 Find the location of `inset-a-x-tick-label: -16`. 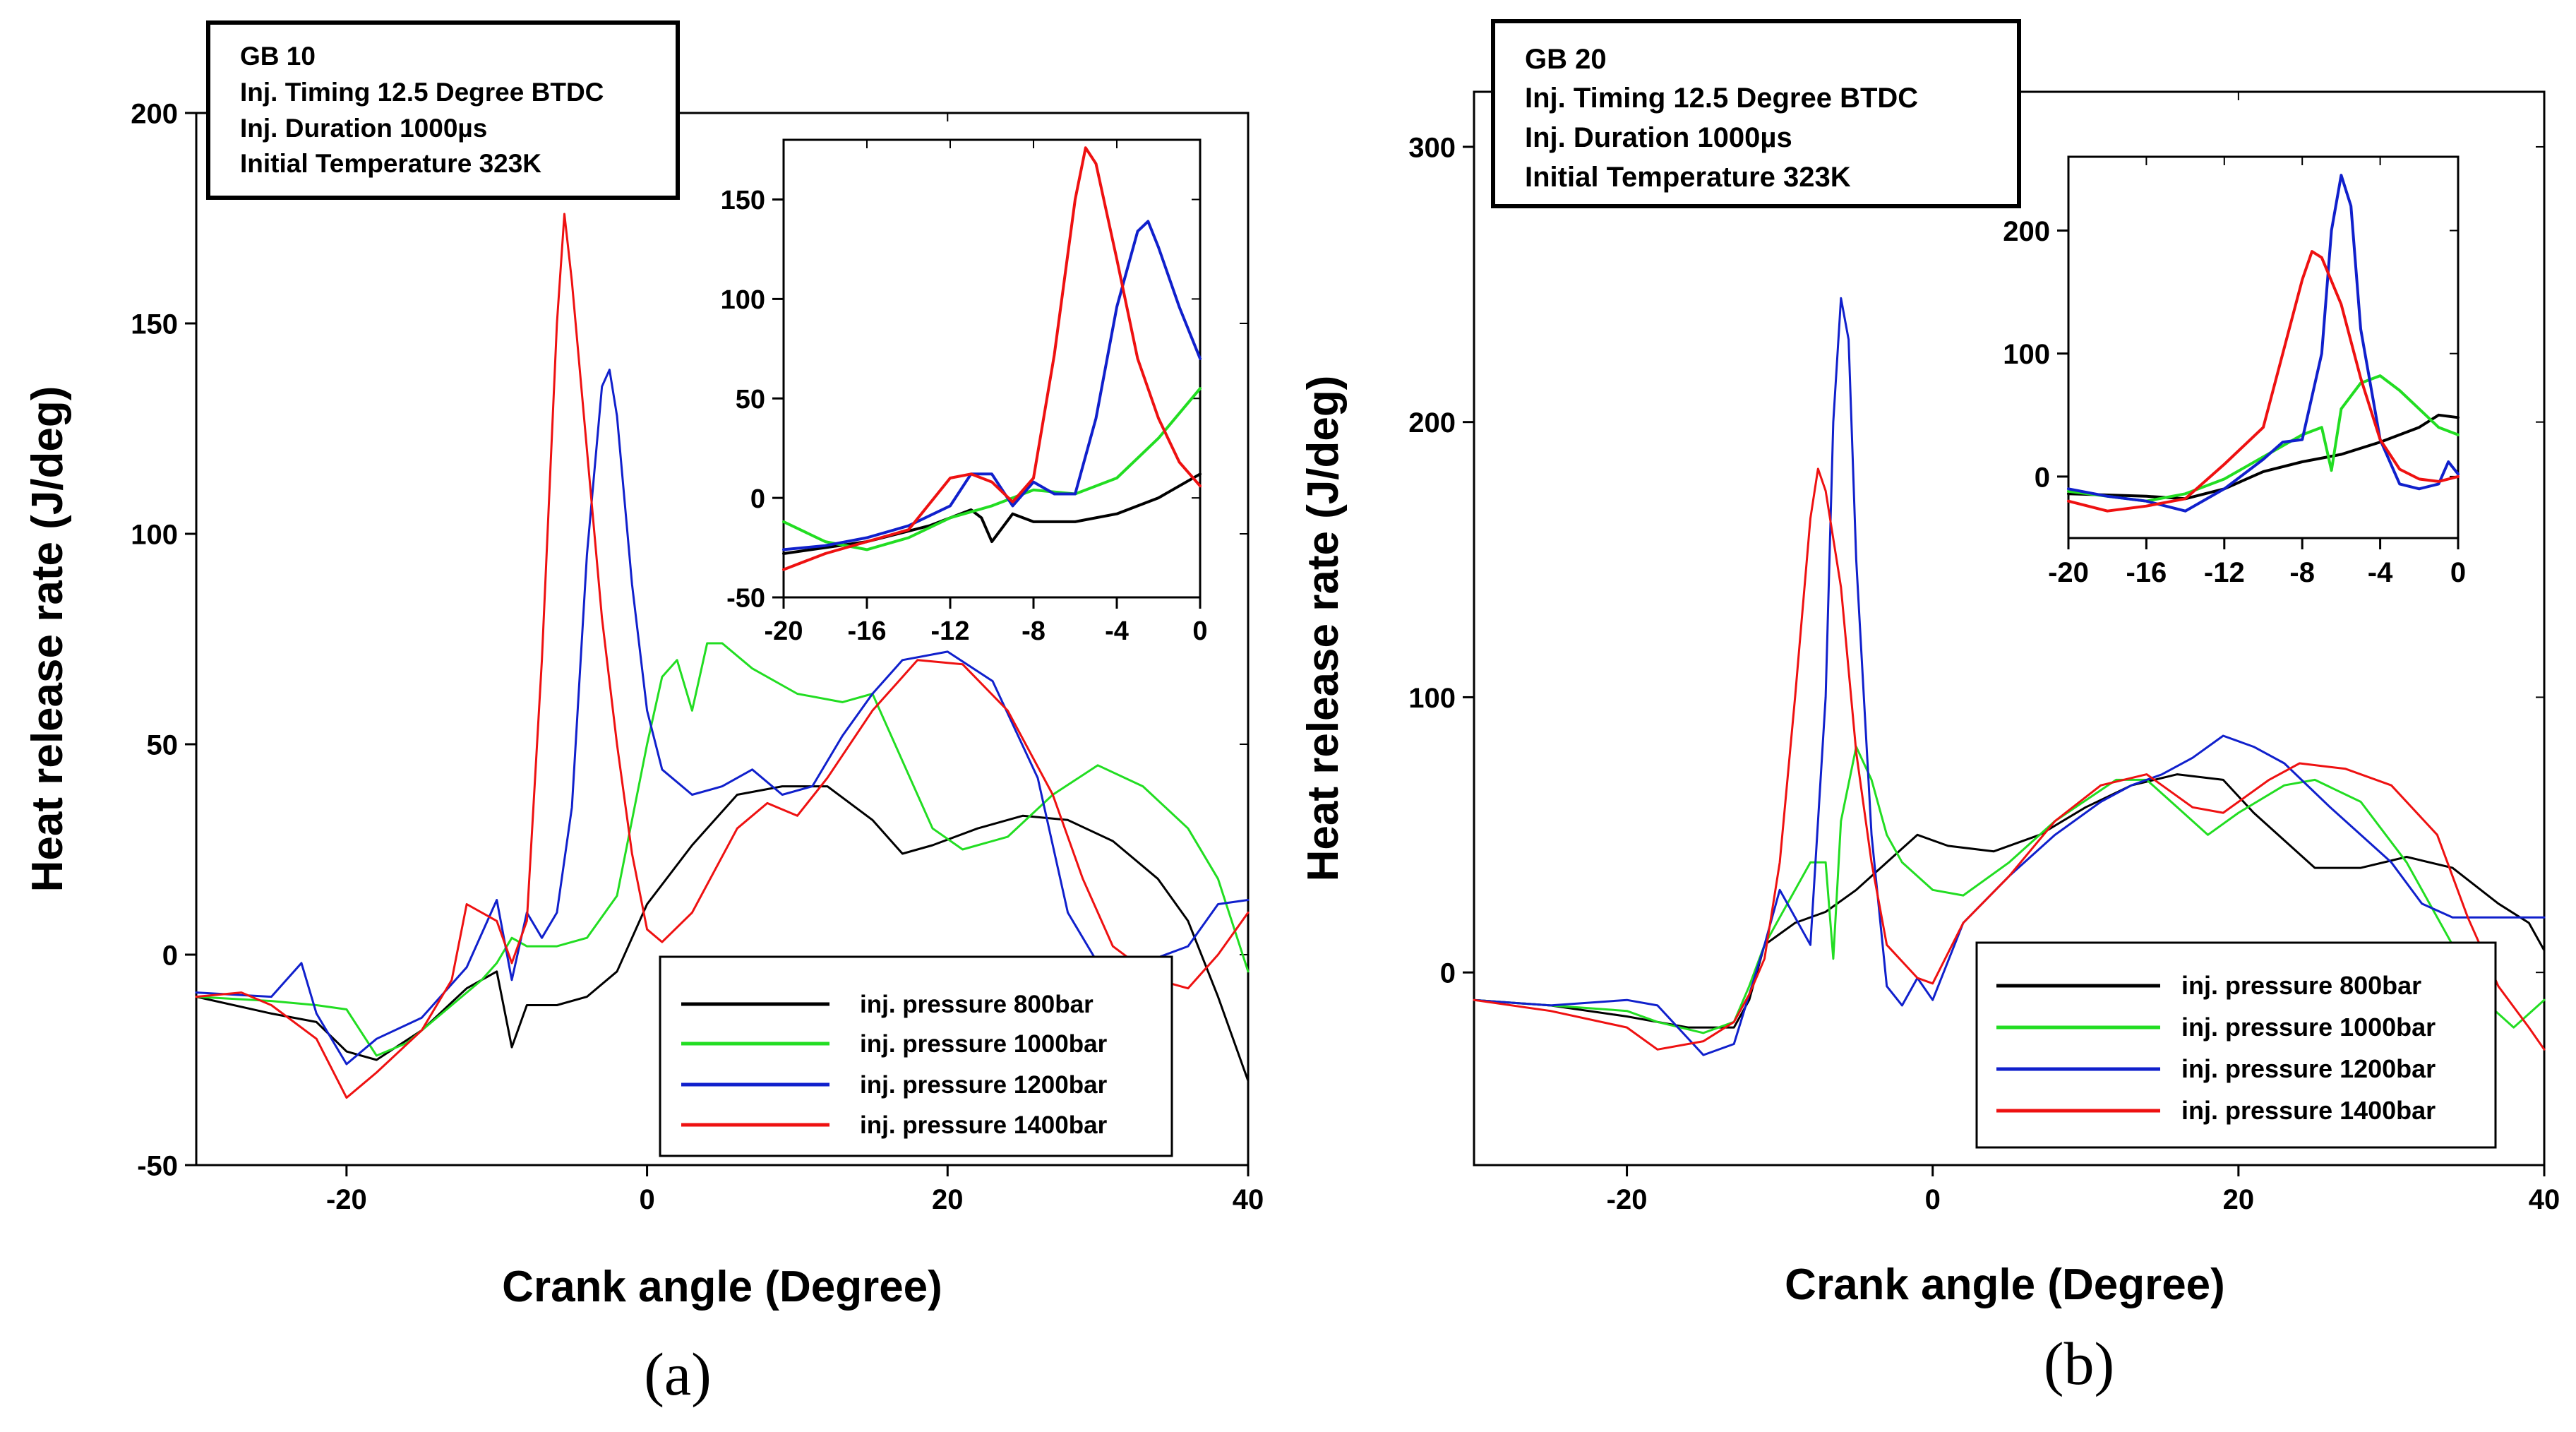

inset-a-x-tick-label: -16 is located at coordinates (867, 631).